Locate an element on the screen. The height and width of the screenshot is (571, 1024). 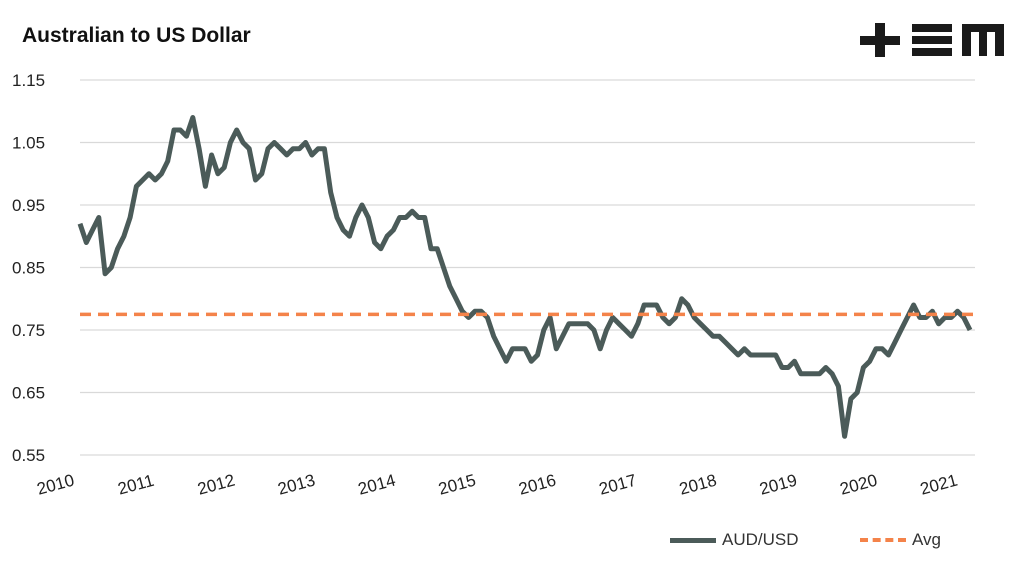
y-tick-label: 0.75 is located at coordinates (28, 330).